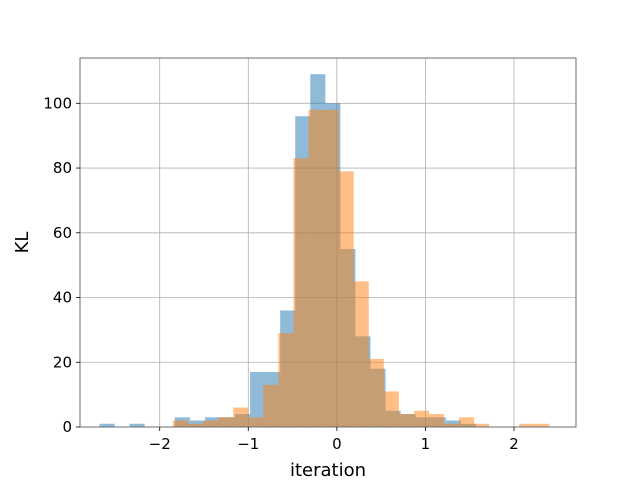  I want to click on x-tick-label: 1, so click(426, 444).